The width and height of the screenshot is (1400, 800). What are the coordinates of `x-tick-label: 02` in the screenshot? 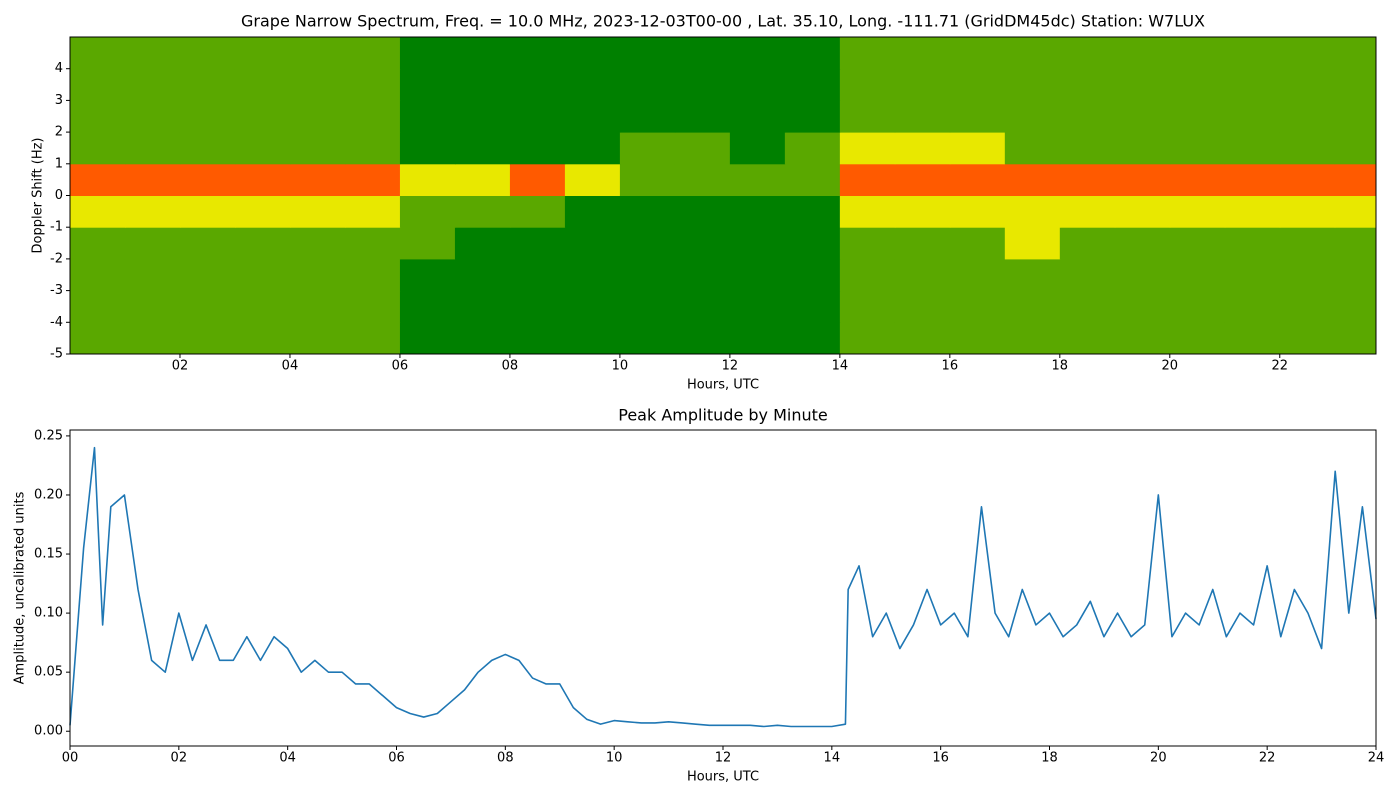 It's located at (180, 366).